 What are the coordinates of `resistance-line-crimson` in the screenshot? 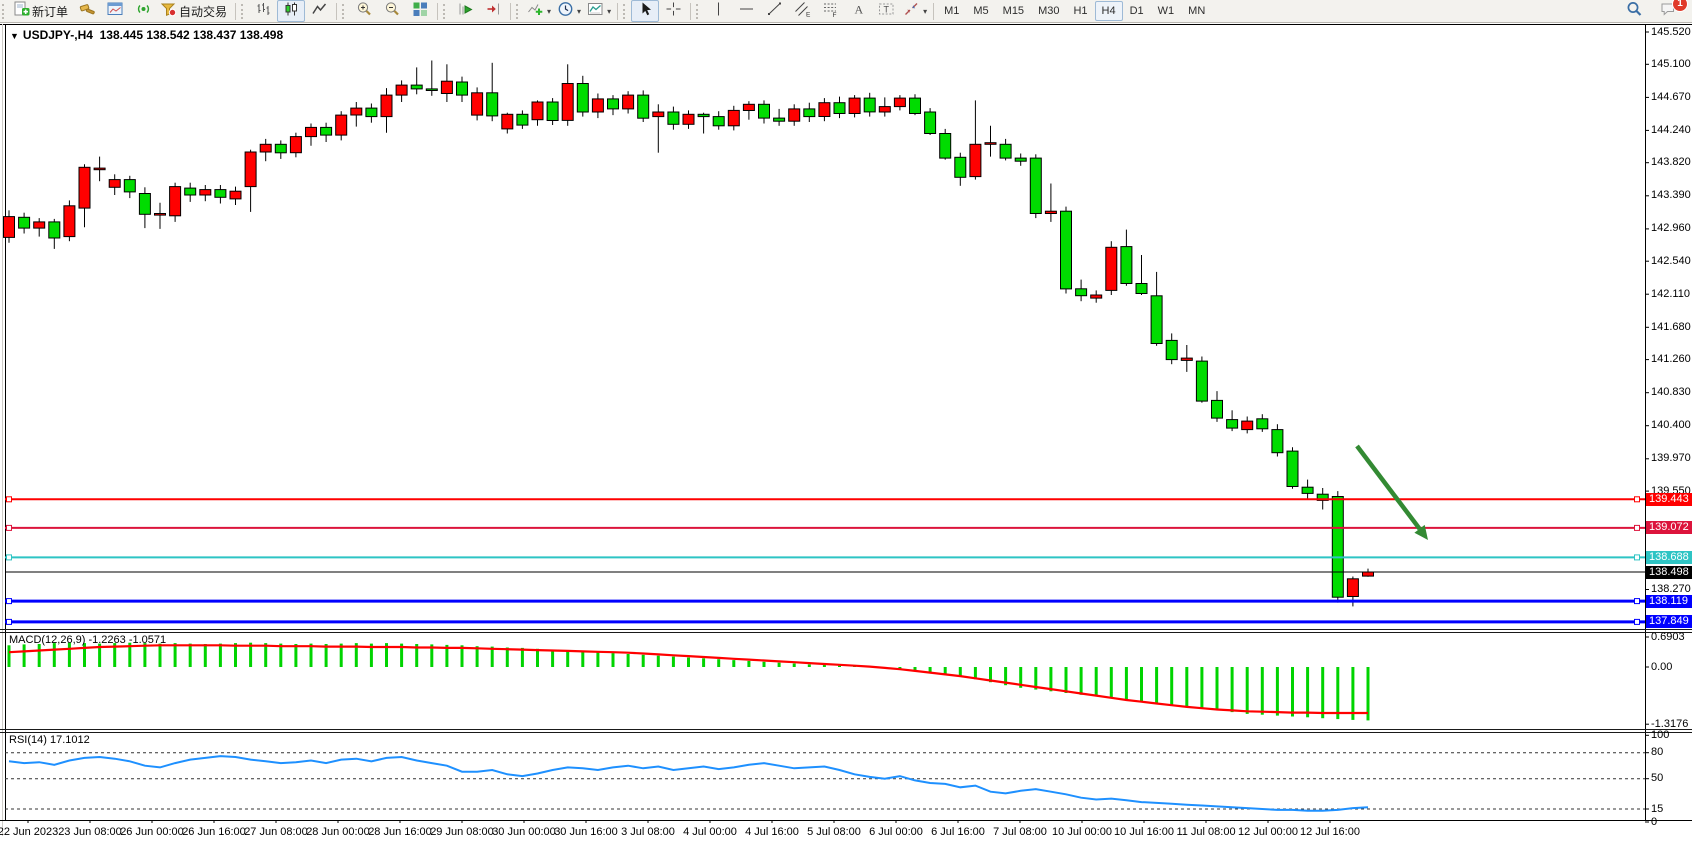 It's located at (825, 527).